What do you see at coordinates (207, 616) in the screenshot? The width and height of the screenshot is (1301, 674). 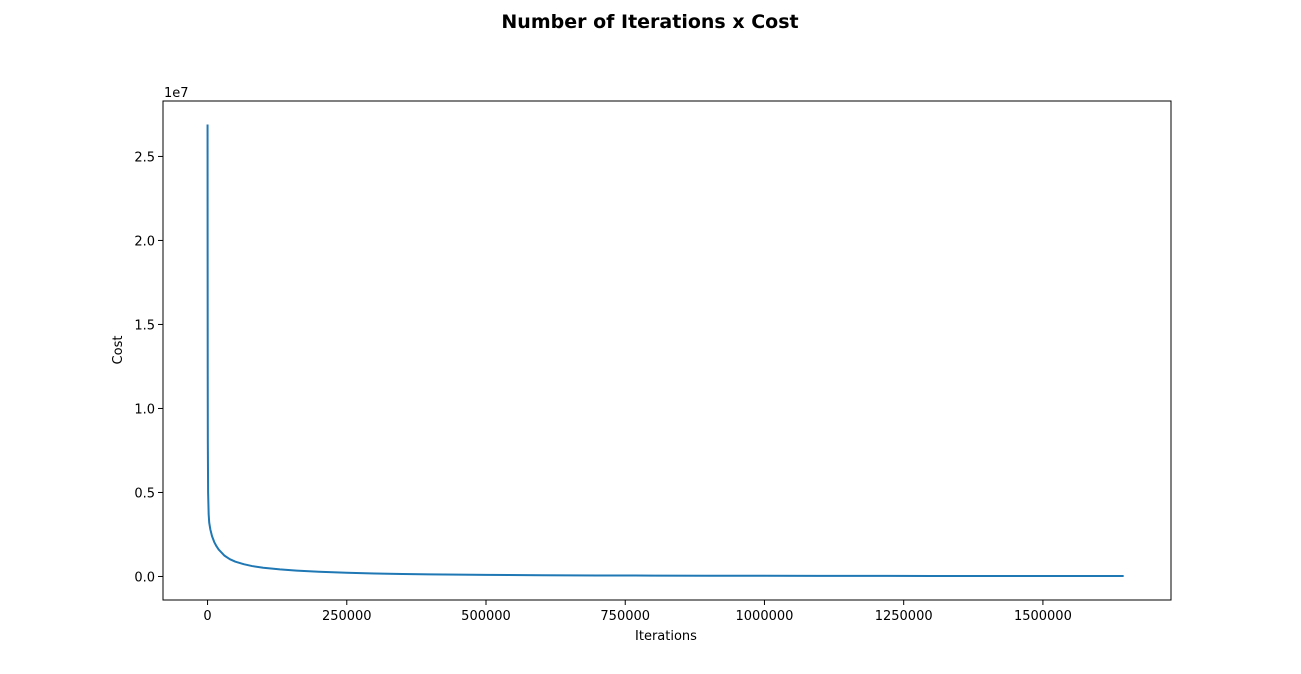 I see `x-tick-label: 0` at bounding box center [207, 616].